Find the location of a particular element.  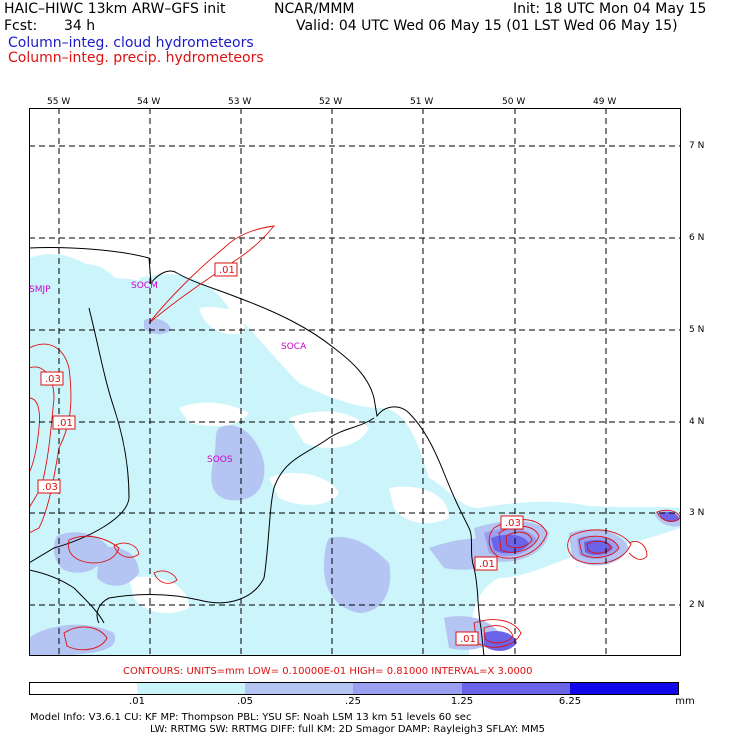

station-smjp: SMJP is located at coordinates (40, 290).